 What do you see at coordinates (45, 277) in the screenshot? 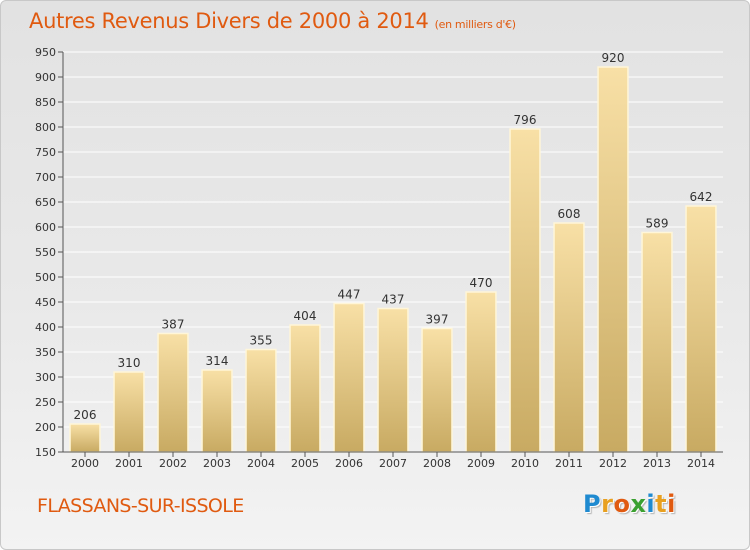
I see `y-tick-label: 500` at bounding box center [45, 277].